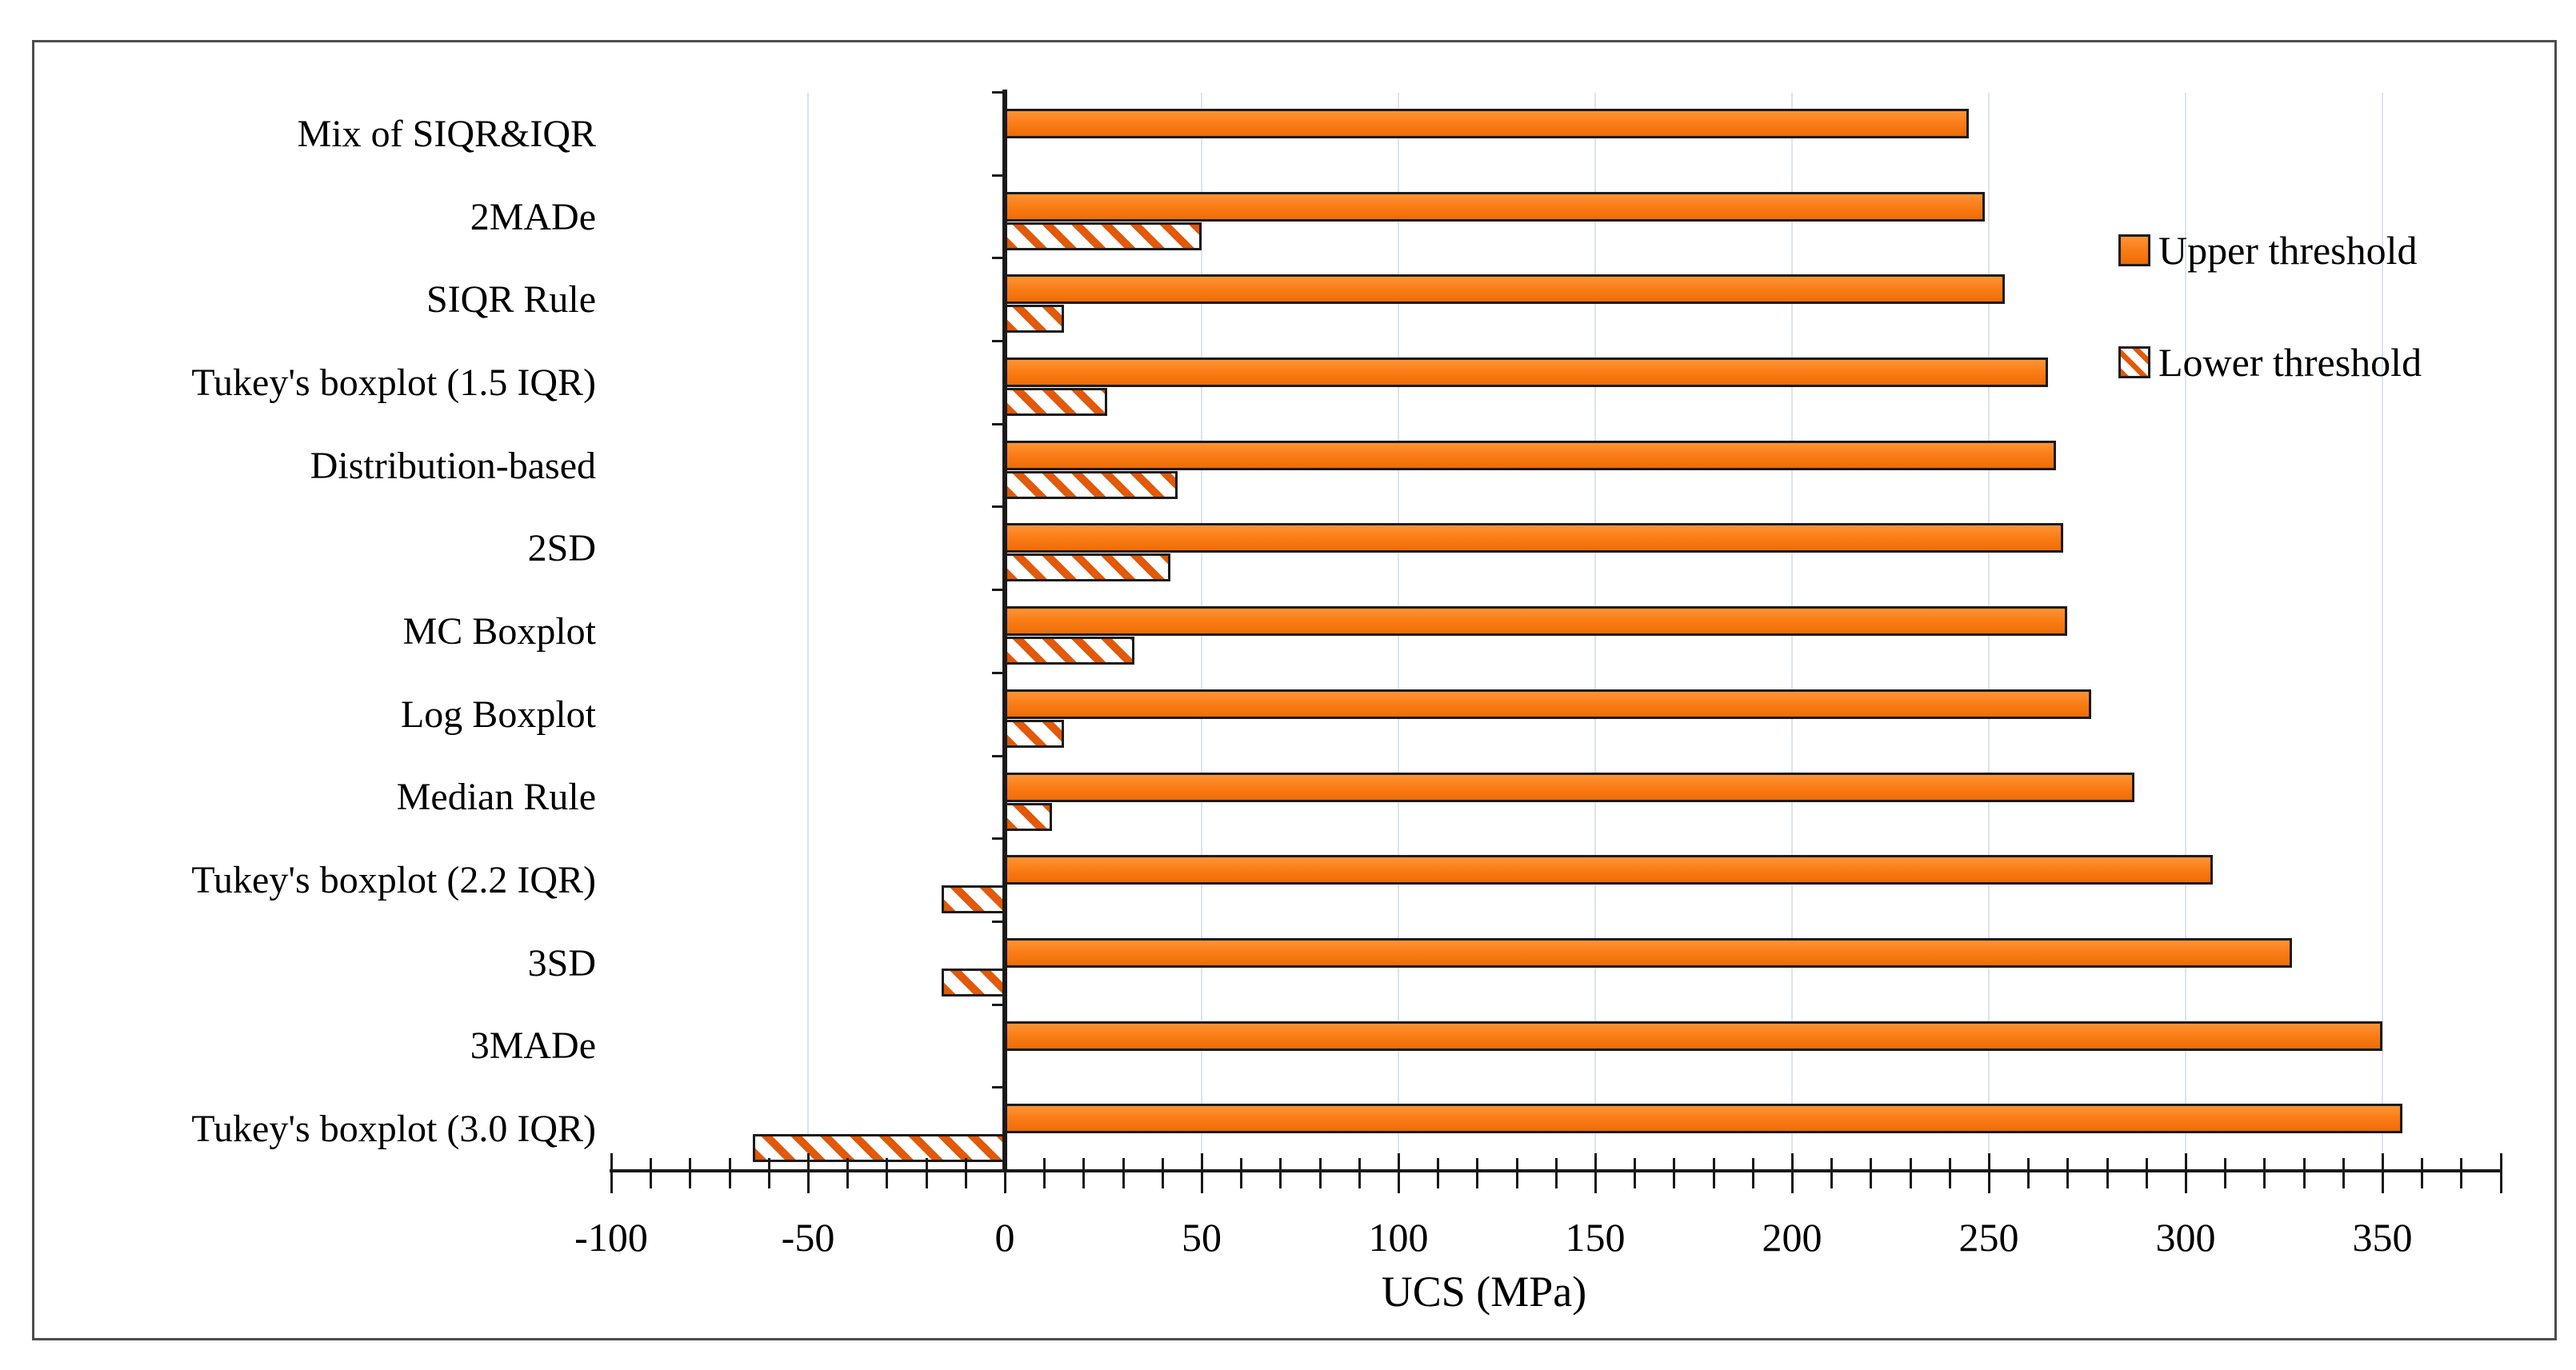 The image size is (2576, 1370). Describe the element at coordinates (611, 1237) in the screenshot. I see `x-tick-label: -100` at that location.